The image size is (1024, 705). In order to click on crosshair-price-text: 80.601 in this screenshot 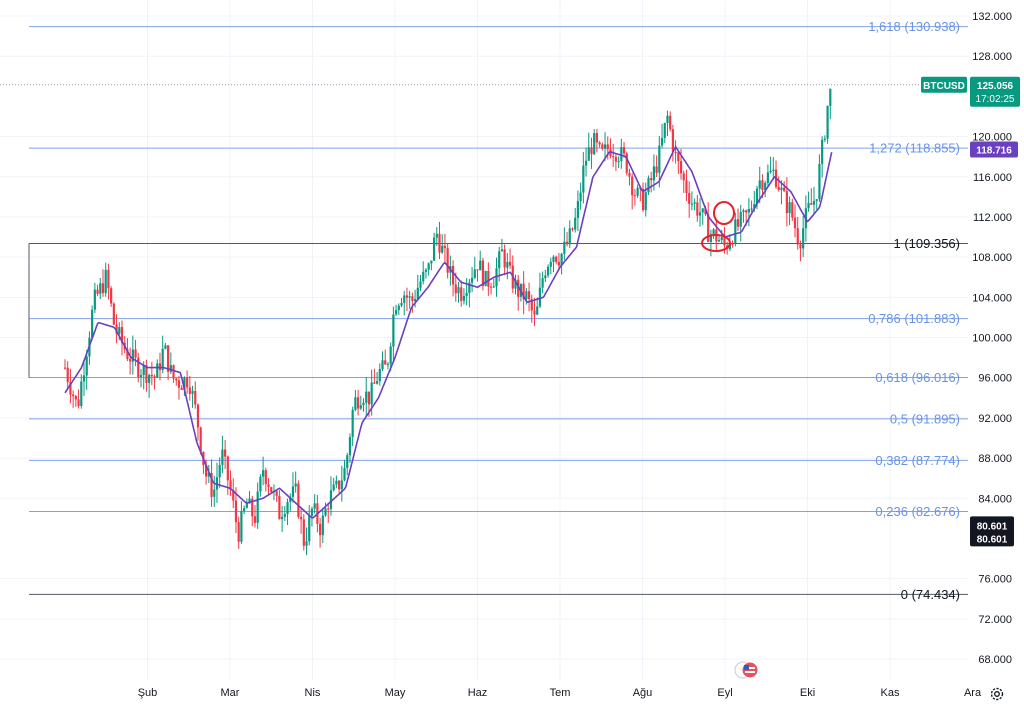, I will do `click(992, 526)`.